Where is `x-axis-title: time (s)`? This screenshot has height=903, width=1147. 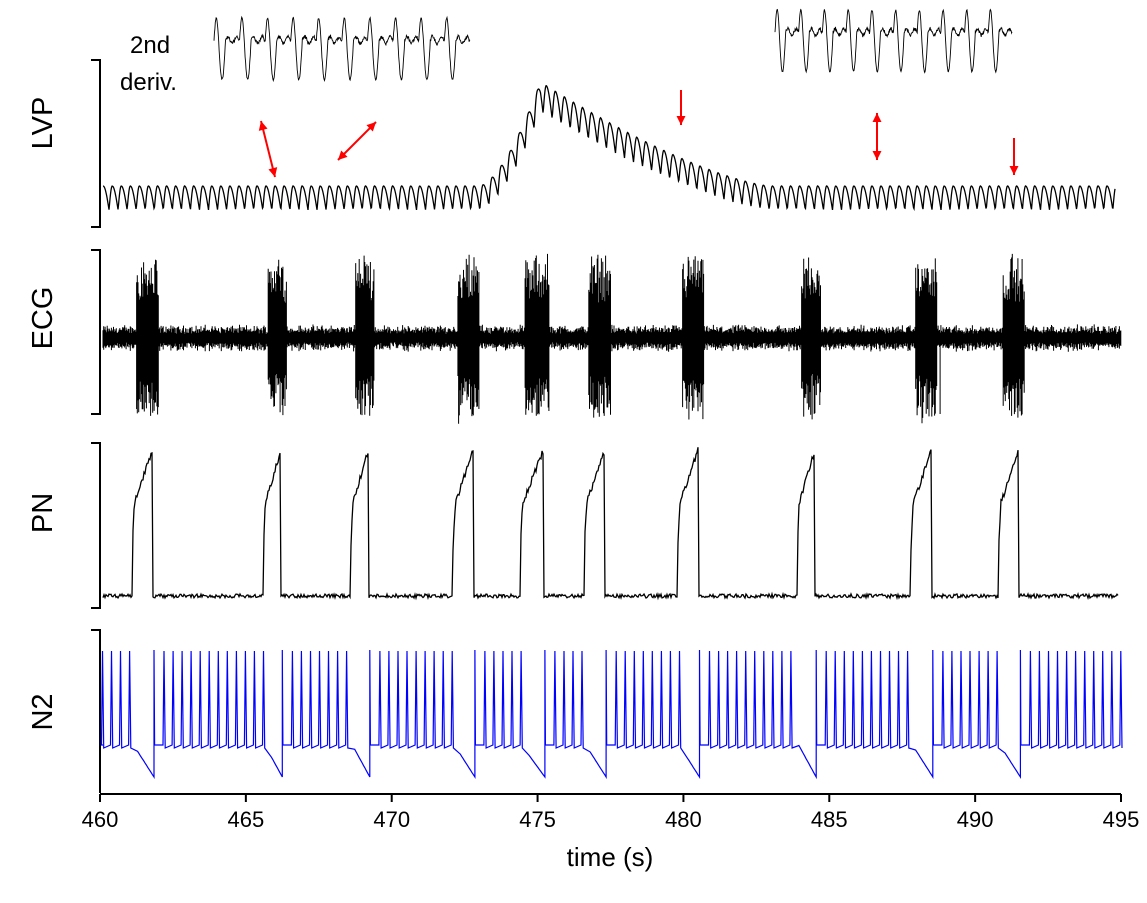
x-axis-title: time (s) is located at coordinates (610, 857).